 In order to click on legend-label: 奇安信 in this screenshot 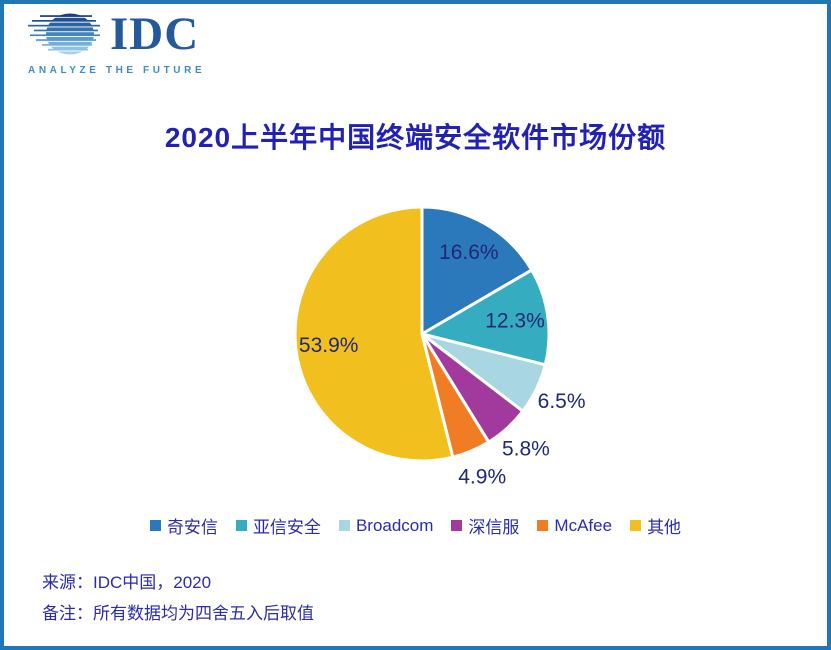, I will do `click(192, 527)`.